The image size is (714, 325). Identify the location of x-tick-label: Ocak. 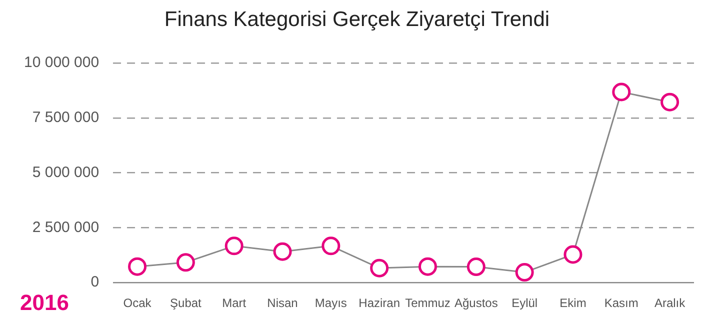
(137, 303).